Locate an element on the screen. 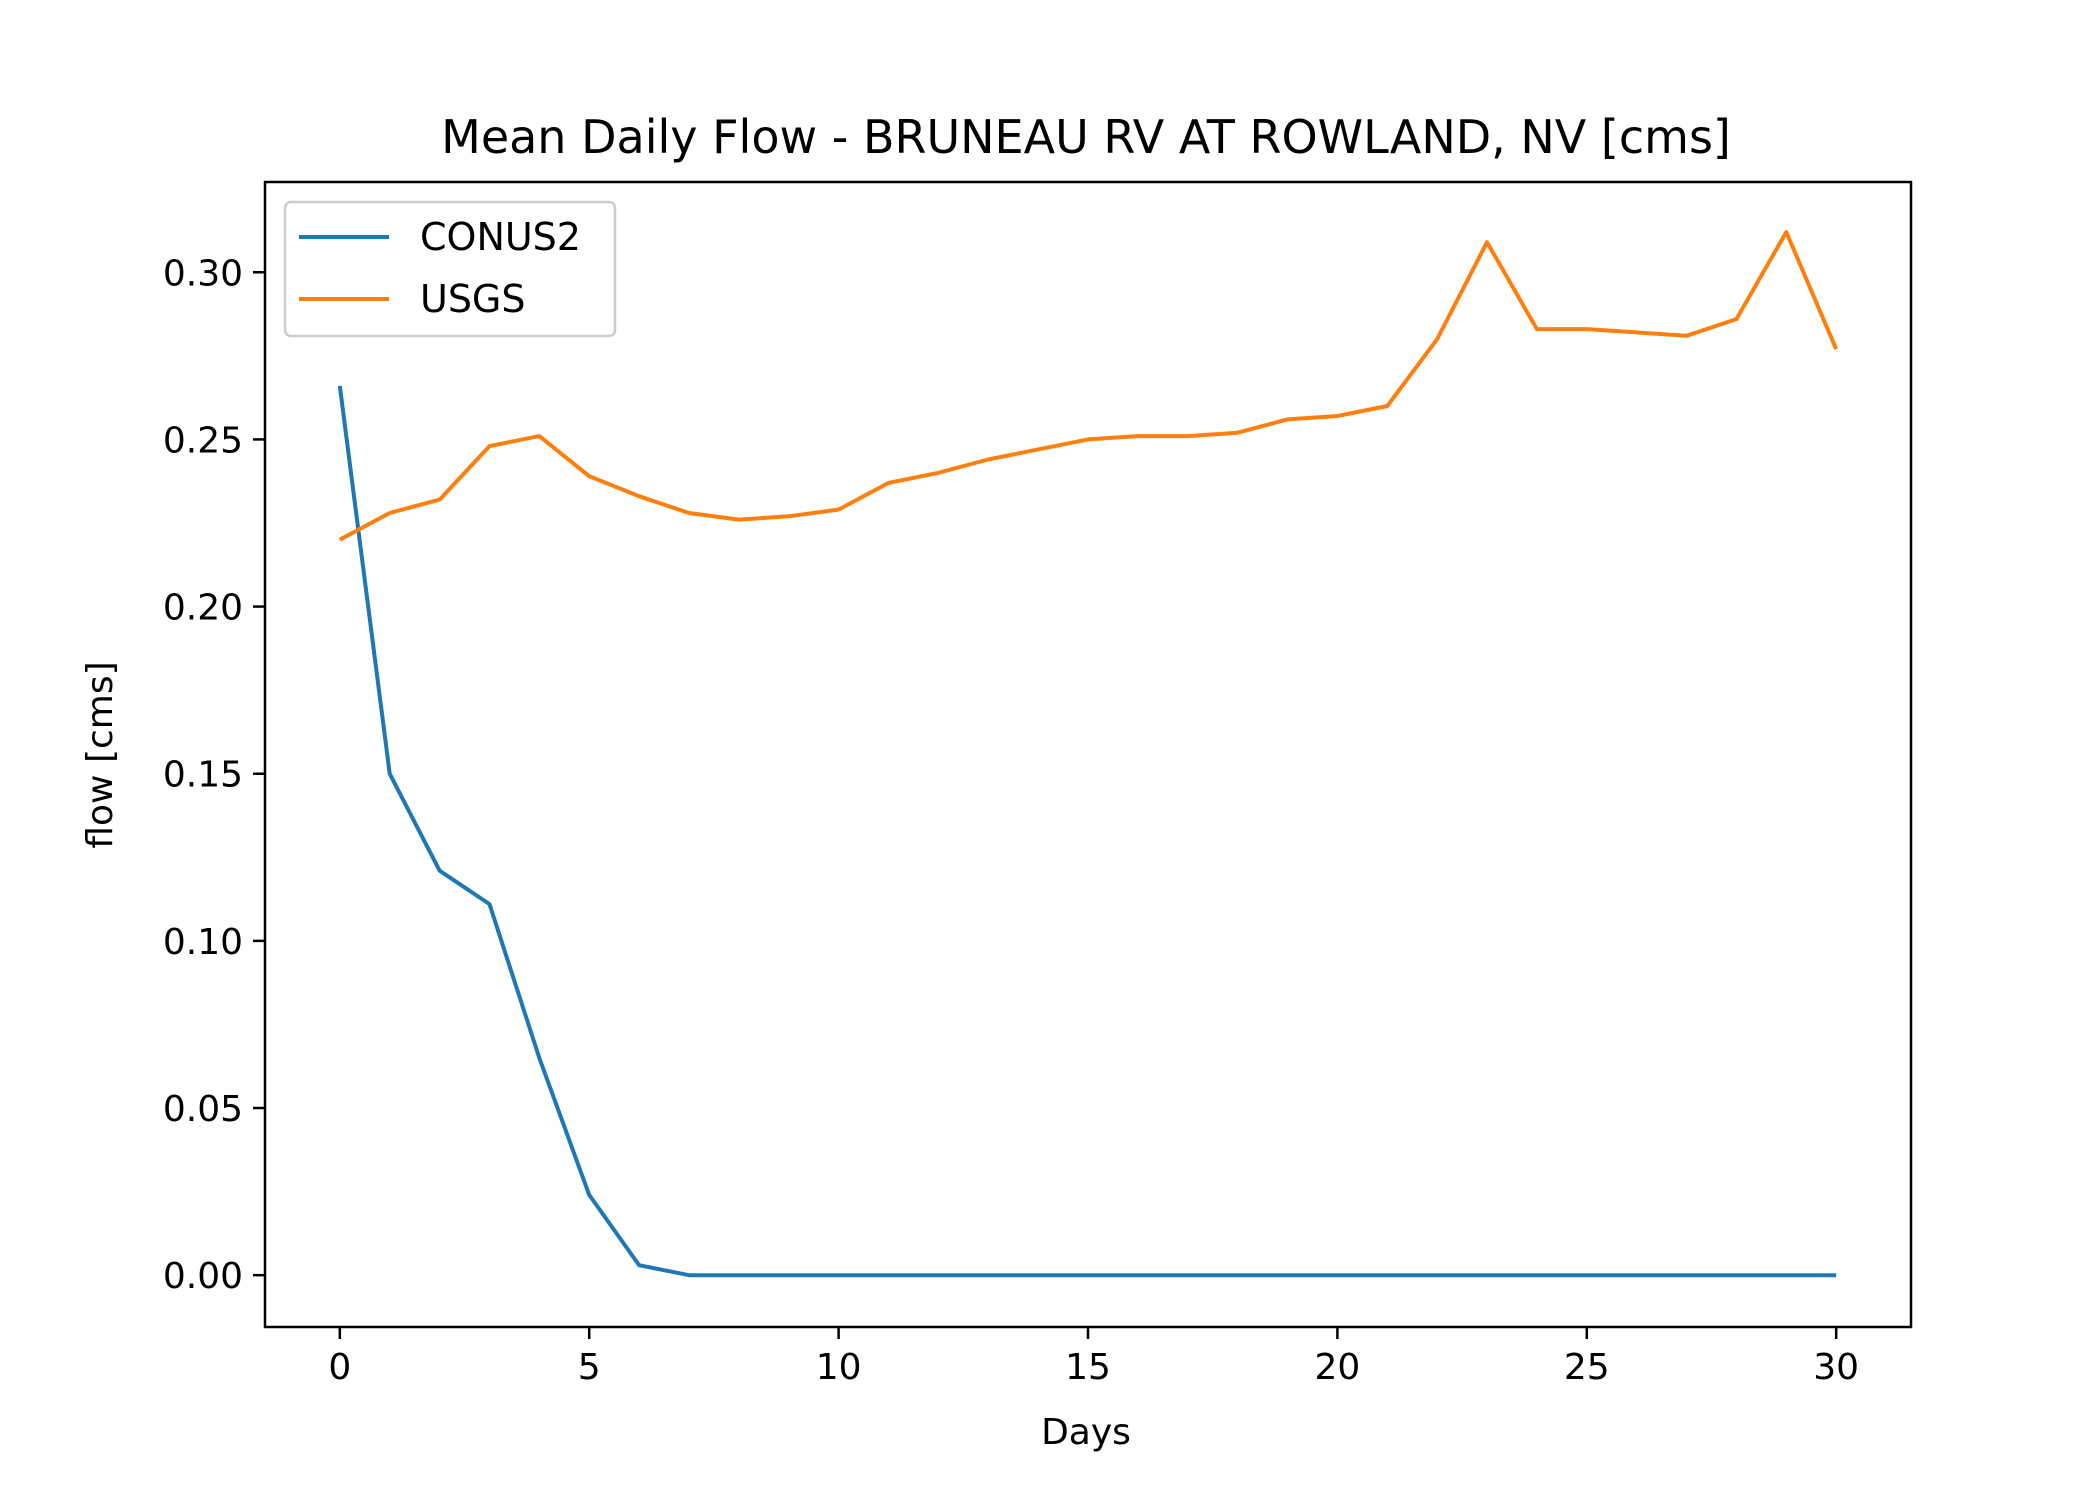 Image resolution: width=2100 pixels, height=1500 pixels. x-tick-label: 30 is located at coordinates (1836, 1367).